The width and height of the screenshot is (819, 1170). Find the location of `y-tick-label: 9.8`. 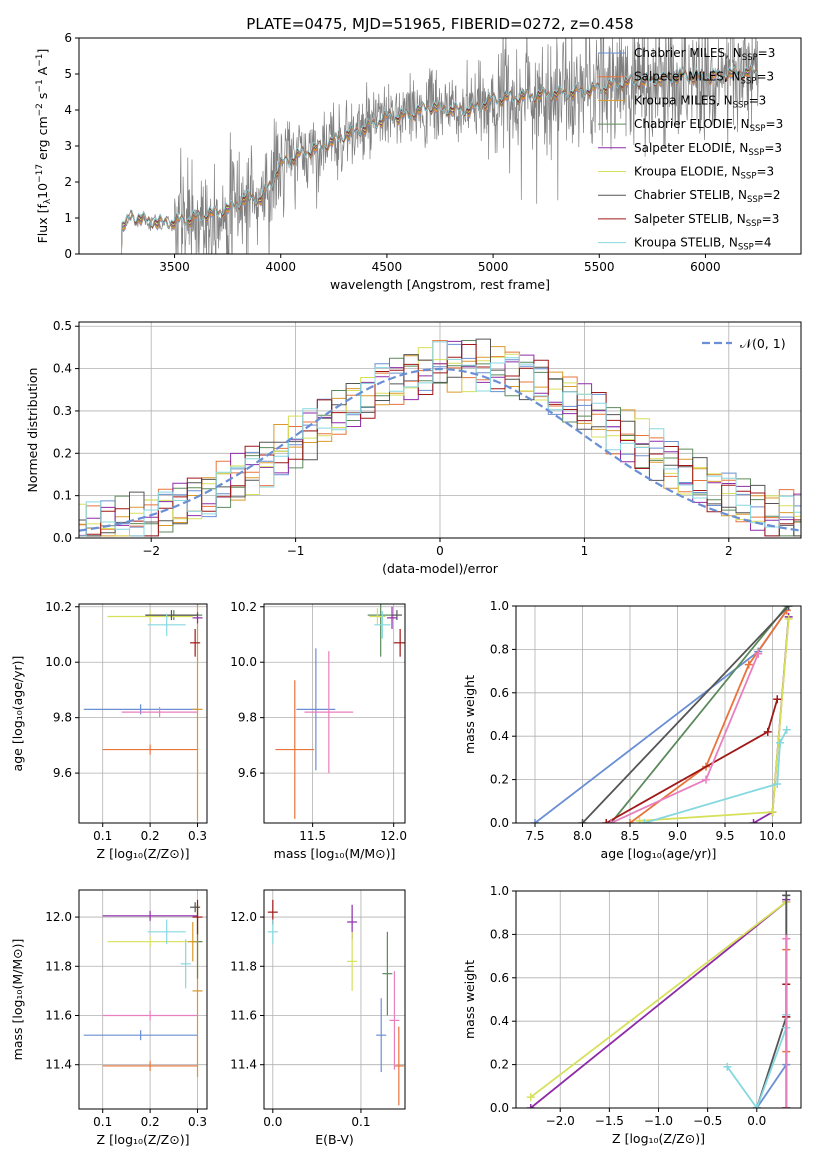

y-tick-label: 9.8 is located at coordinates (62, 718).